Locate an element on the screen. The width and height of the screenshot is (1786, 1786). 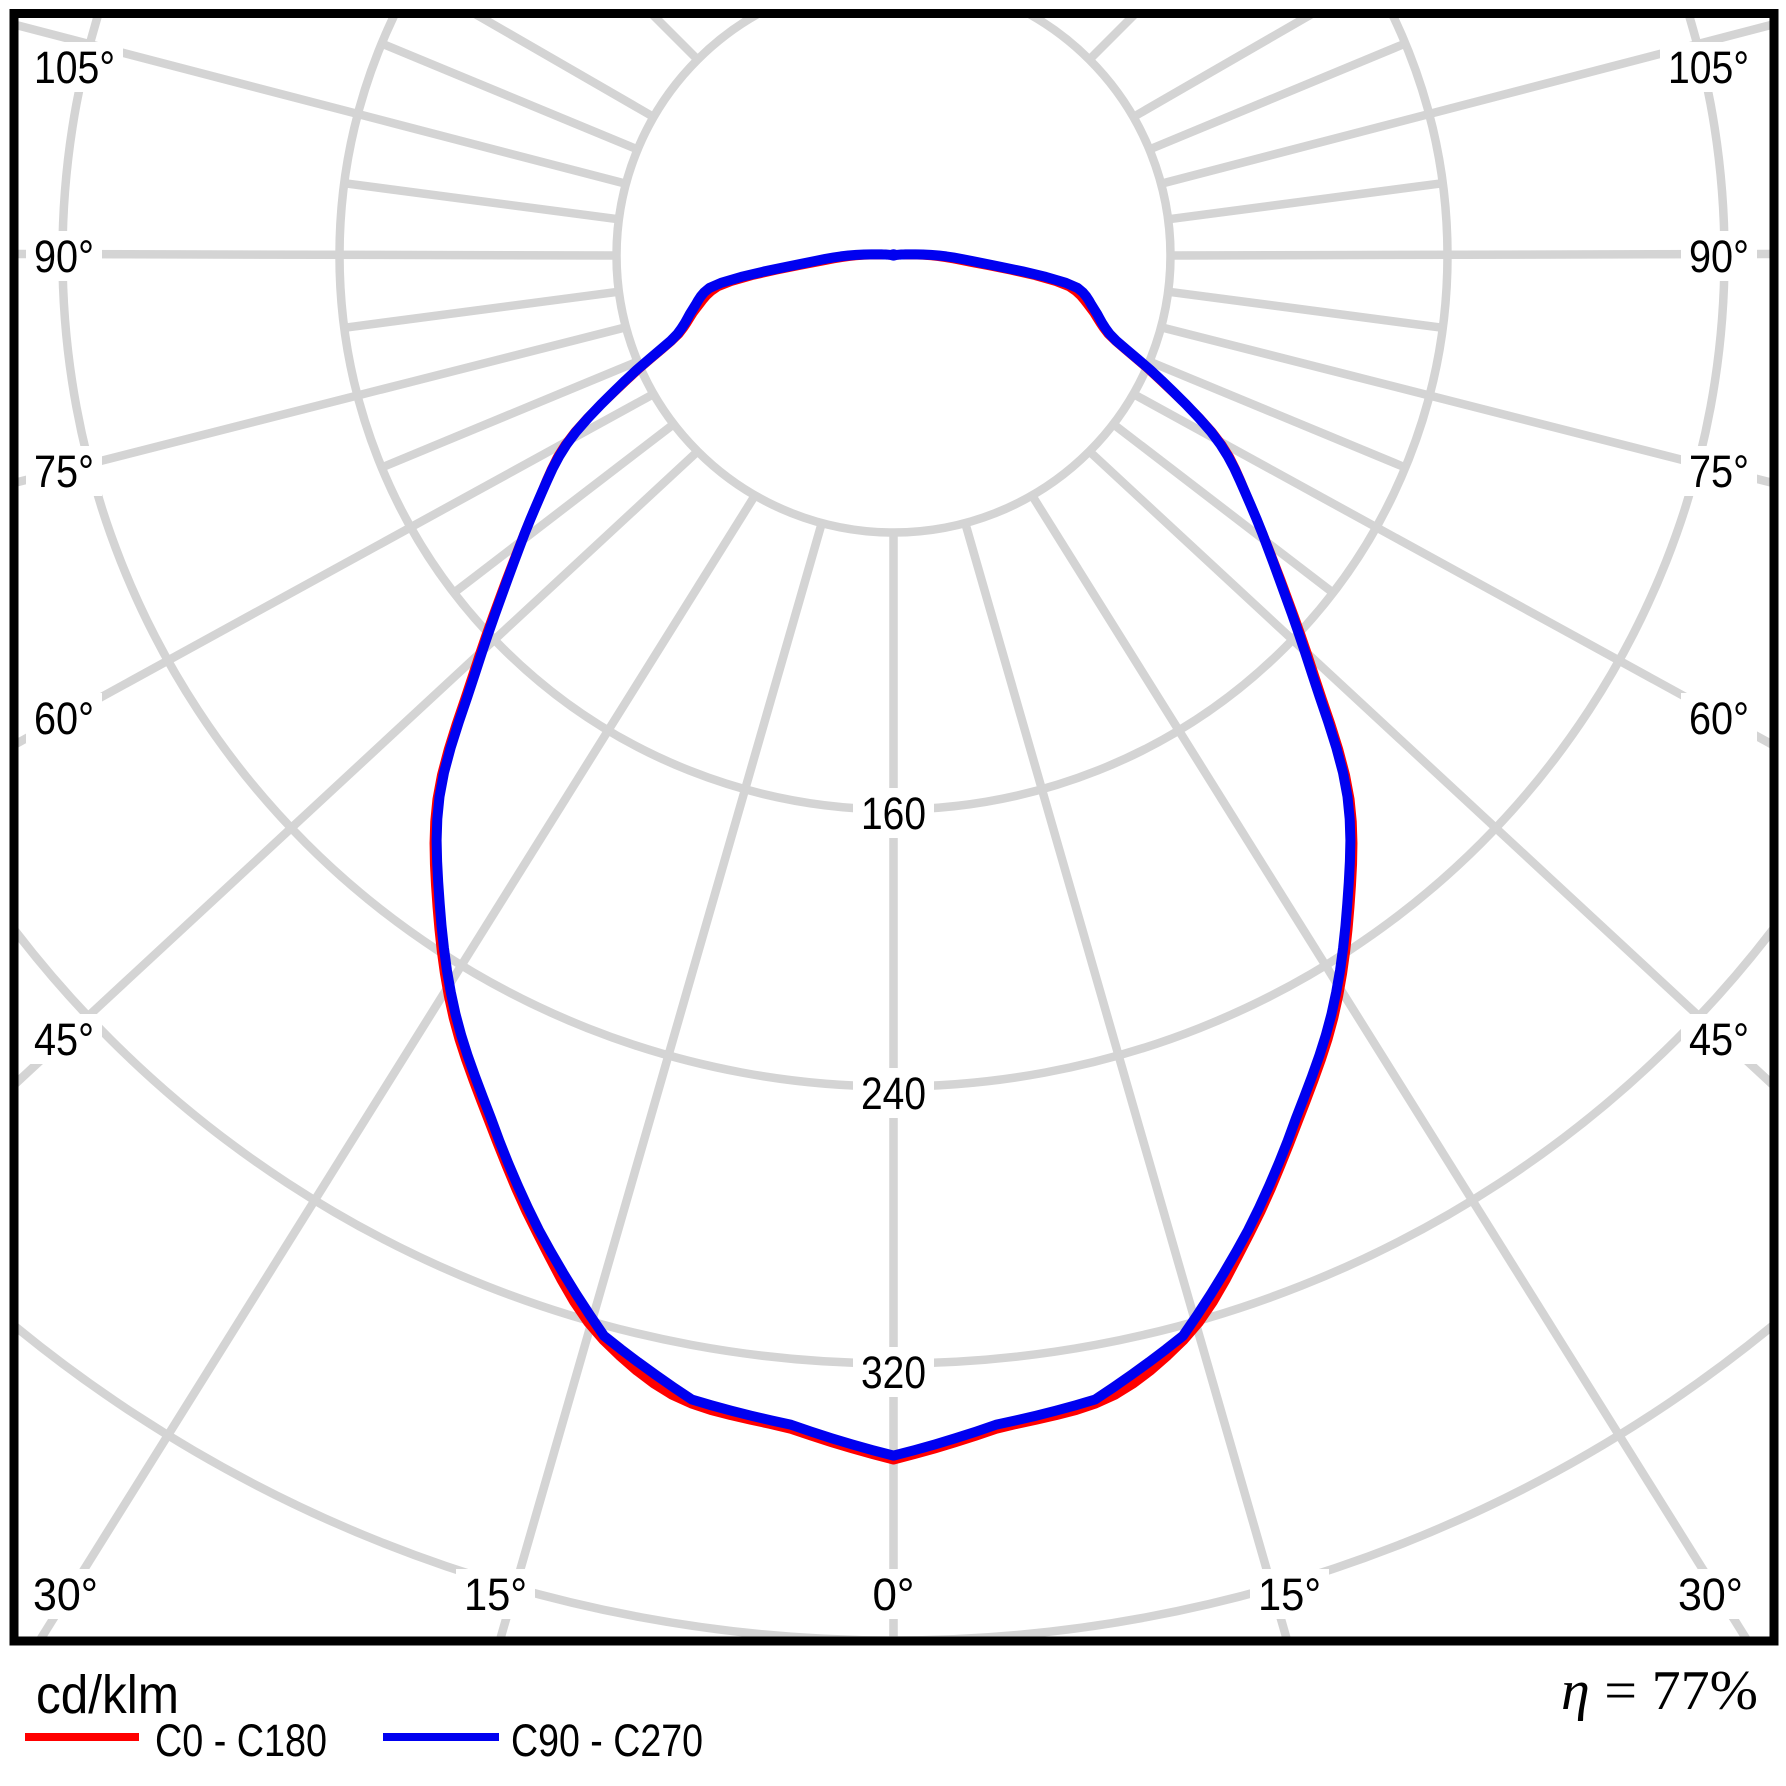
svg-text: cd/klm is located at coordinates (107, 1695).